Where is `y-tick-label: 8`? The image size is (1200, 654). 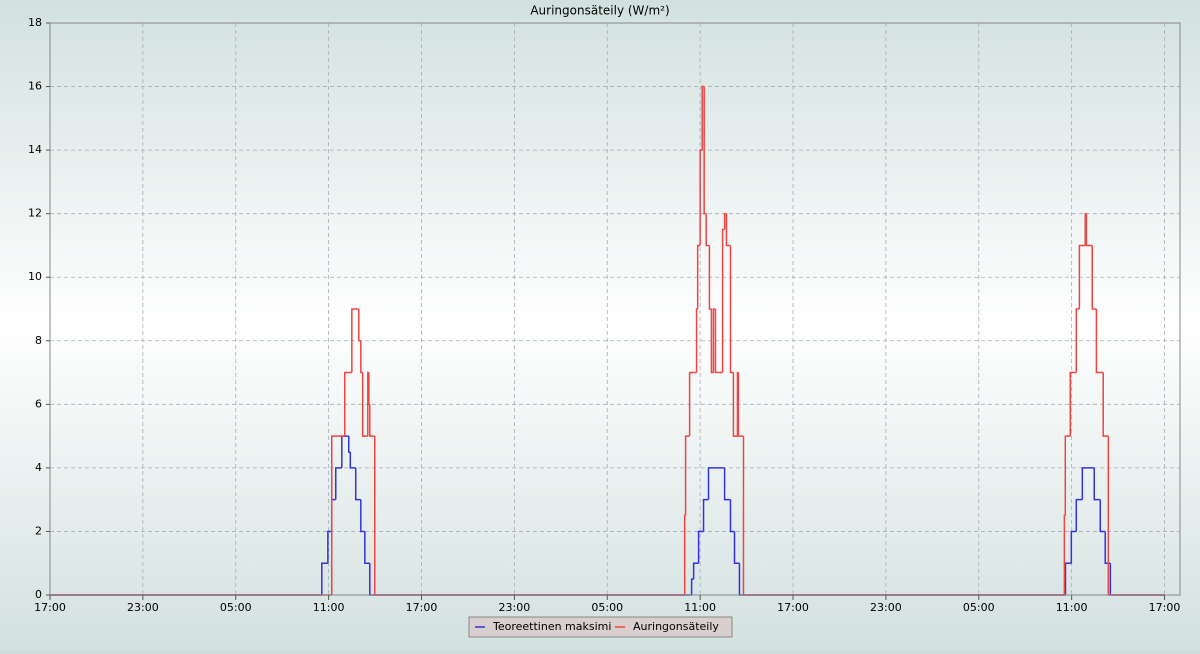
y-tick-label: 8 is located at coordinates (38, 340).